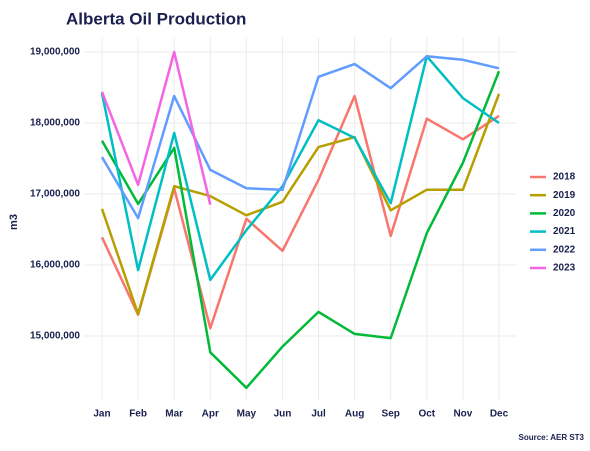 This screenshot has height=451, width=590. What do you see at coordinates (499, 414) in the screenshot?
I see `x-tick-label: Dec` at bounding box center [499, 414].